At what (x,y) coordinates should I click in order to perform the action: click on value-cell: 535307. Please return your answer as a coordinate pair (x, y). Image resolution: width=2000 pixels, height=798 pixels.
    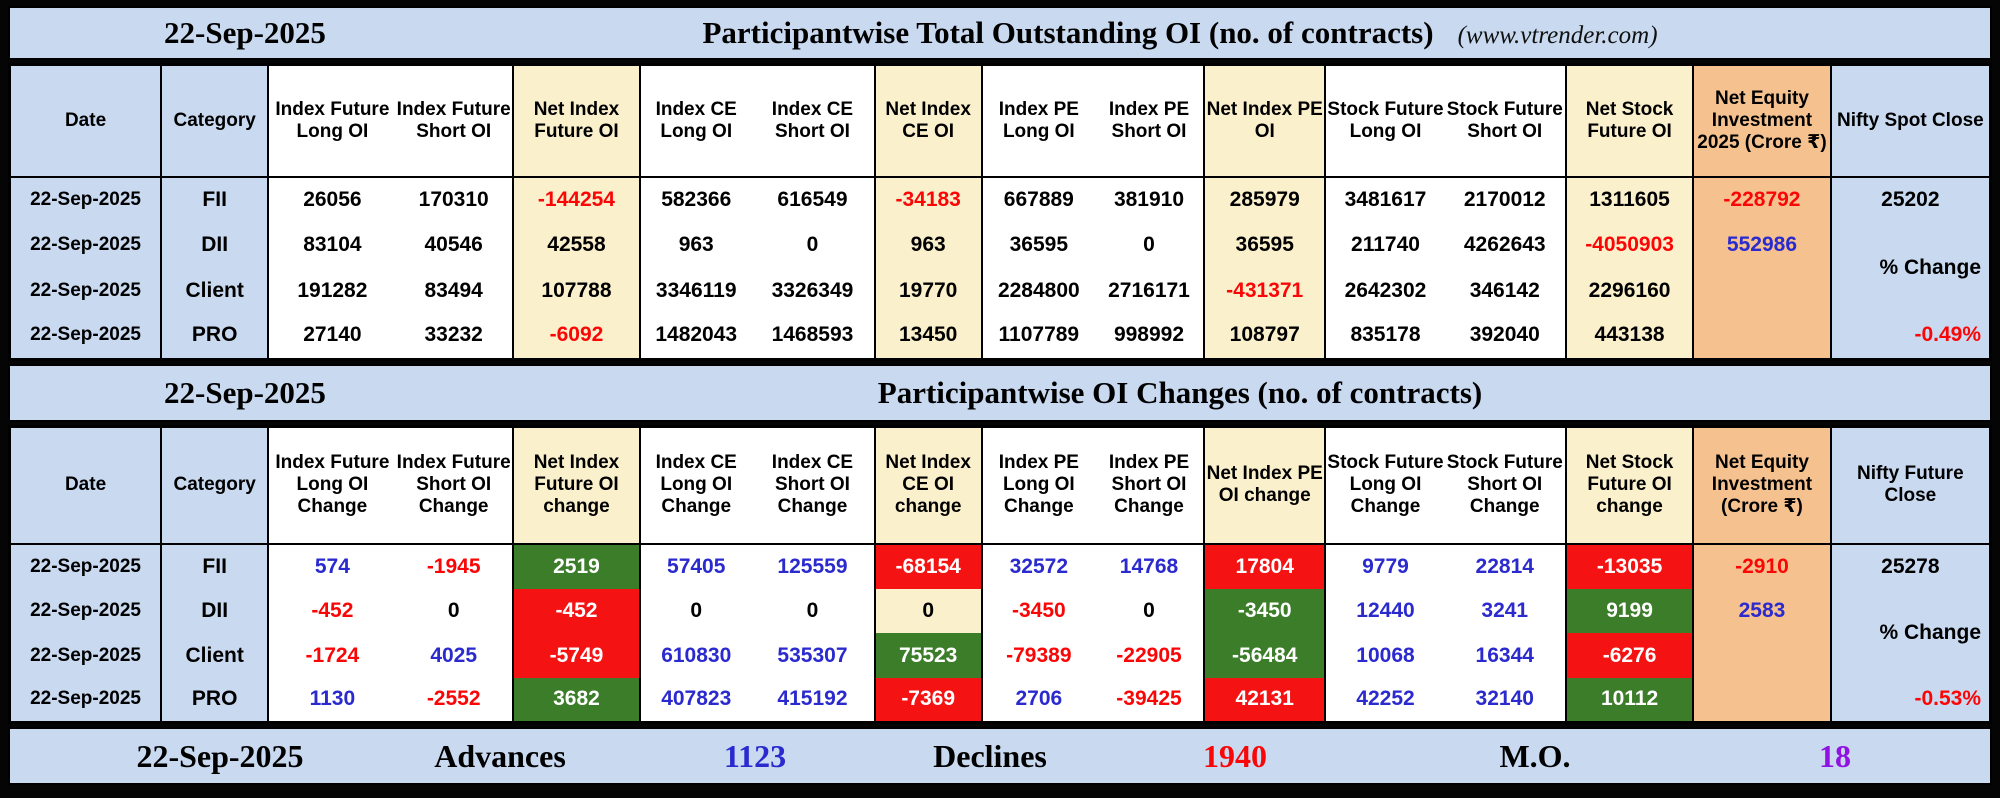
    Looking at the image, I should click on (813, 655).